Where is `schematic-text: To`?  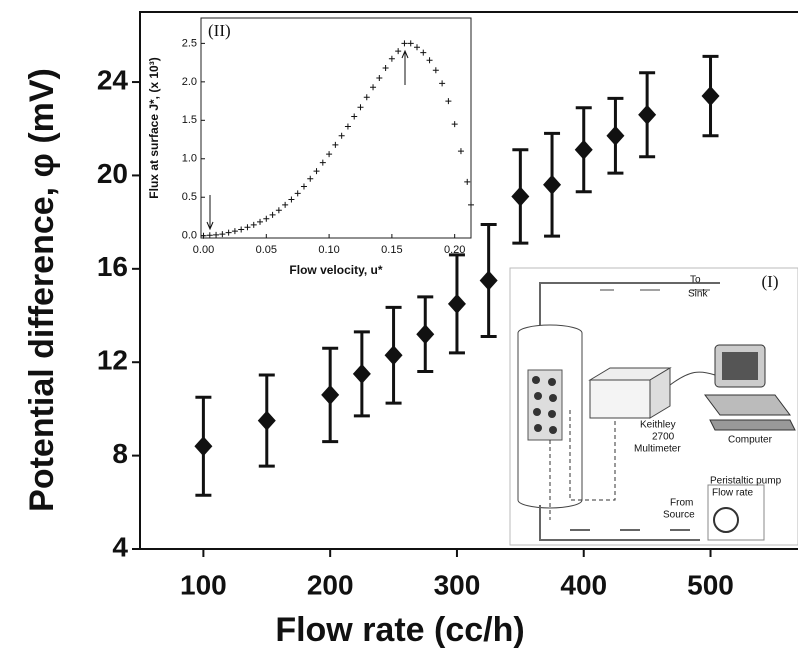 schematic-text: To is located at coordinates (695, 280).